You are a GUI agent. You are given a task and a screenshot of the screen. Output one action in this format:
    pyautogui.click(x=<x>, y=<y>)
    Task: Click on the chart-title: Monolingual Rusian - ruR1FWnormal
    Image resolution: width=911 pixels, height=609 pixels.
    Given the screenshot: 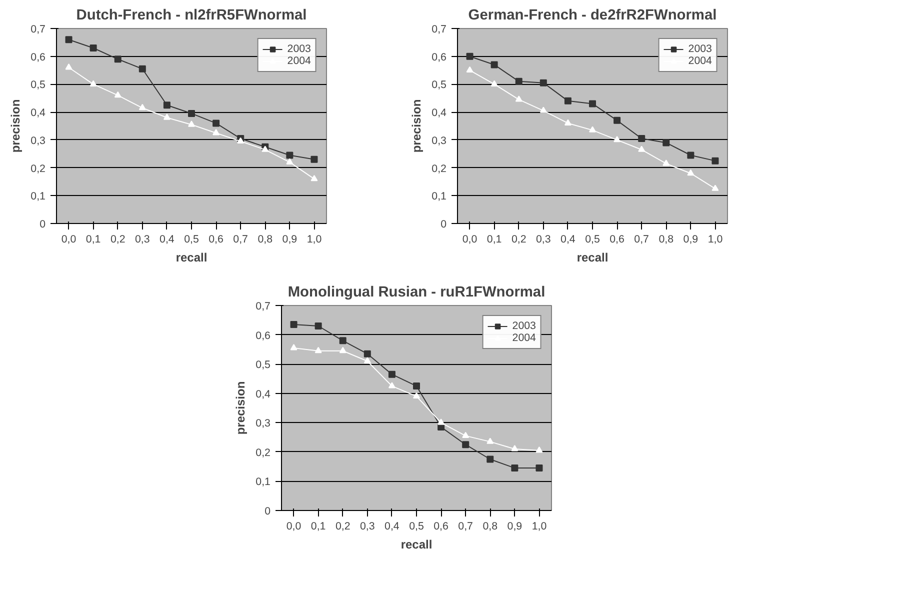 What is the action you would take?
    pyautogui.click(x=417, y=292)
    